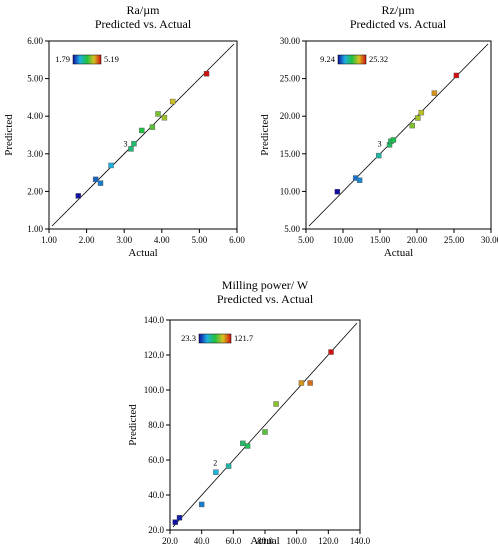 This screenshot has width=498, height=550. I want to click on chart-title: Milling power/ W, so click(265, 285).